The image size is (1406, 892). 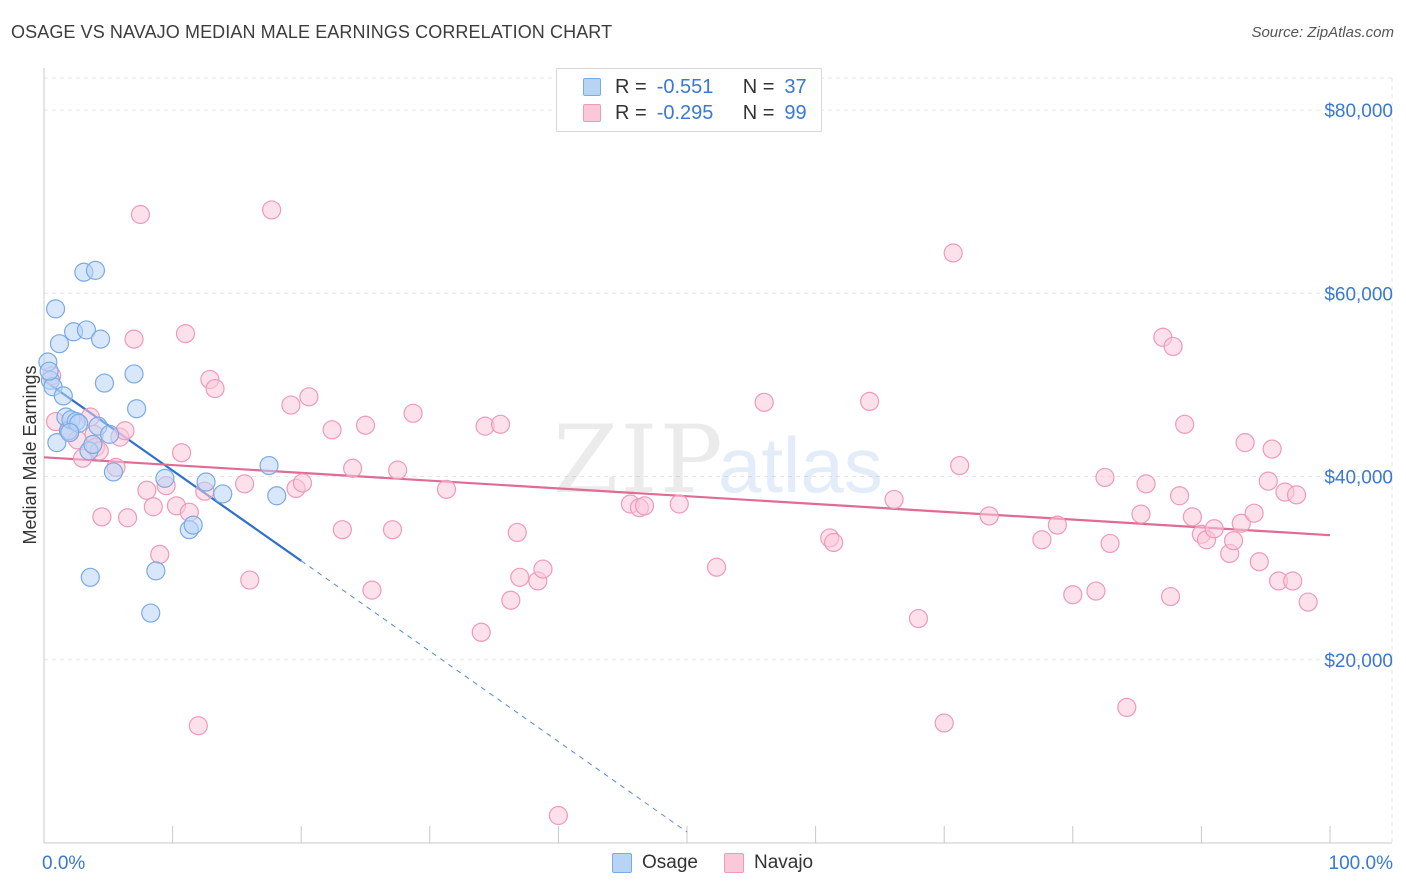 I want to click on y-tick-label: $20,000, so click(x=1358, y=661).